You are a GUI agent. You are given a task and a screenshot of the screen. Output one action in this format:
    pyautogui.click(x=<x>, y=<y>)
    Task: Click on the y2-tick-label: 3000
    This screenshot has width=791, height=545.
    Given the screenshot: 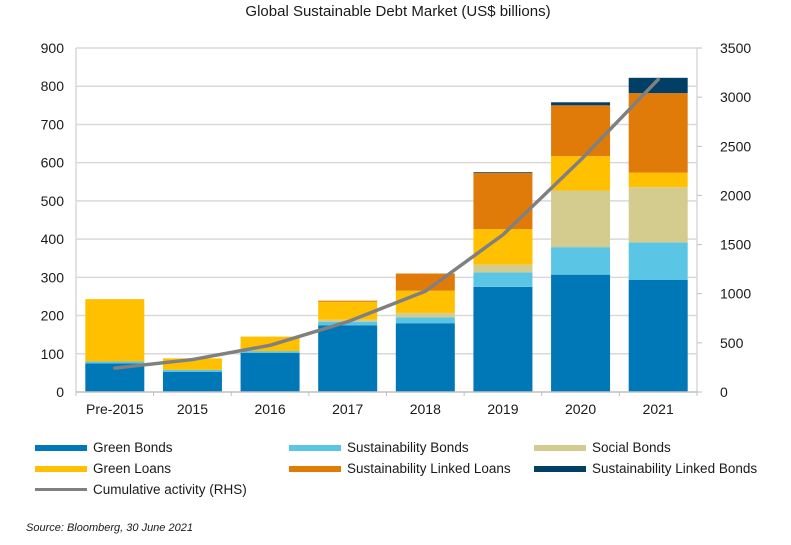 What is the action you would take?
    pyautogui.click(x=735, y=97)
    